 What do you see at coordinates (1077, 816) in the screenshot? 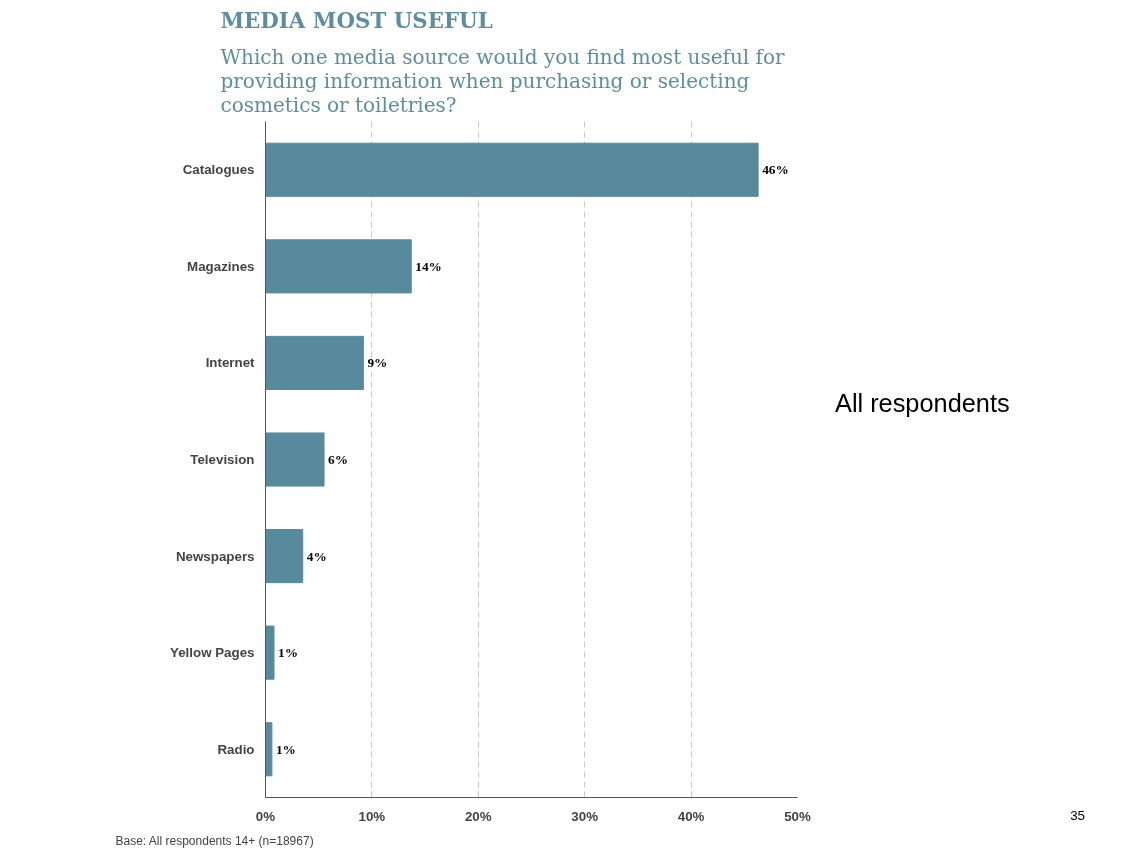
I see `text: 35` at bounding box center [1077, 816].